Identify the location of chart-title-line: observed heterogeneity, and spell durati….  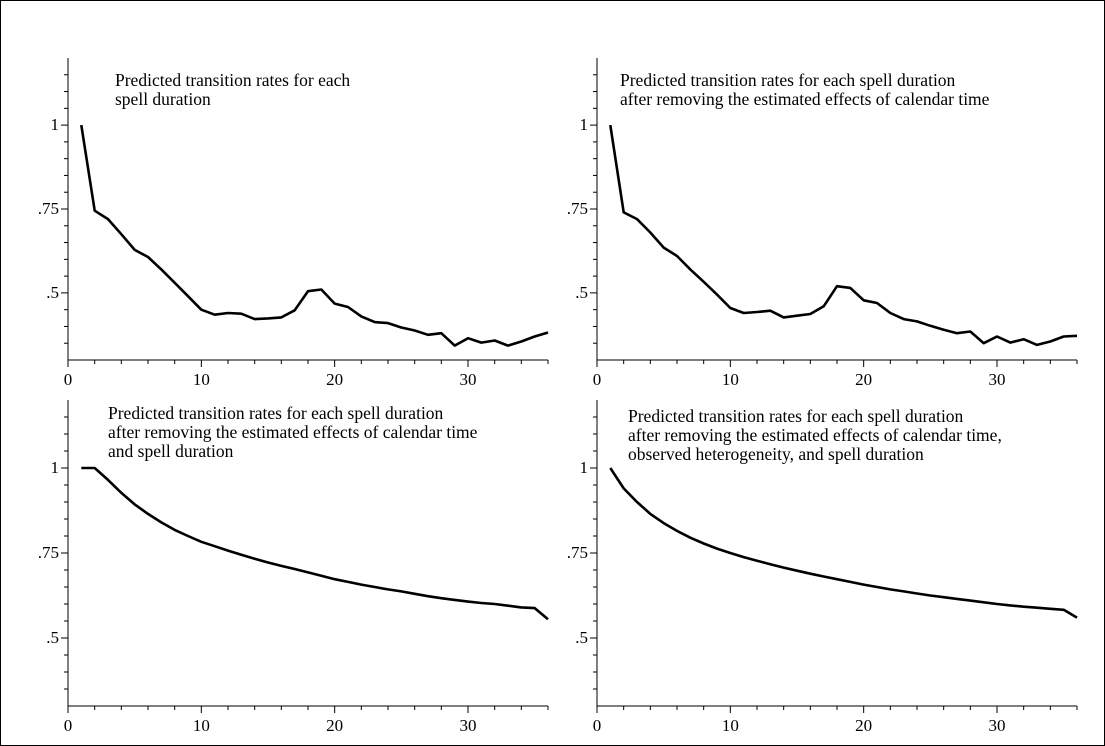
(776, 454).